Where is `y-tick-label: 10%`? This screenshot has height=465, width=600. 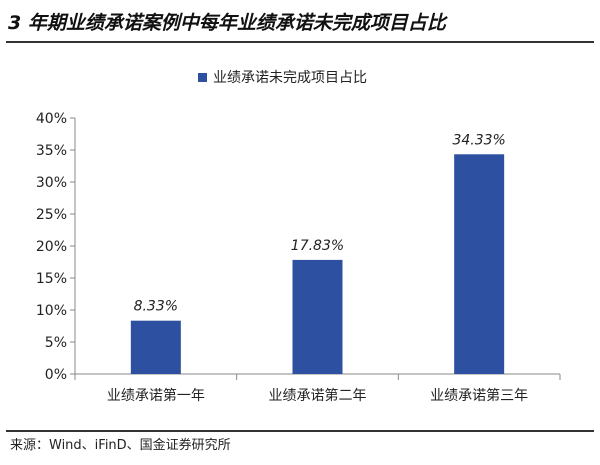
y-tick-label: 10% is located at coordinates (51, 311).